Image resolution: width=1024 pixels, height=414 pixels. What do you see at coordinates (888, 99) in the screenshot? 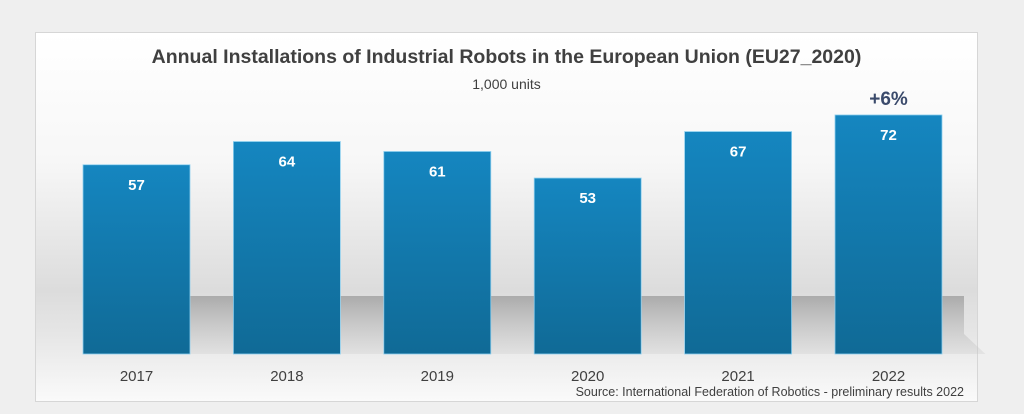
I see `growth-annotation: +6%` at bounding box center [888, 99].